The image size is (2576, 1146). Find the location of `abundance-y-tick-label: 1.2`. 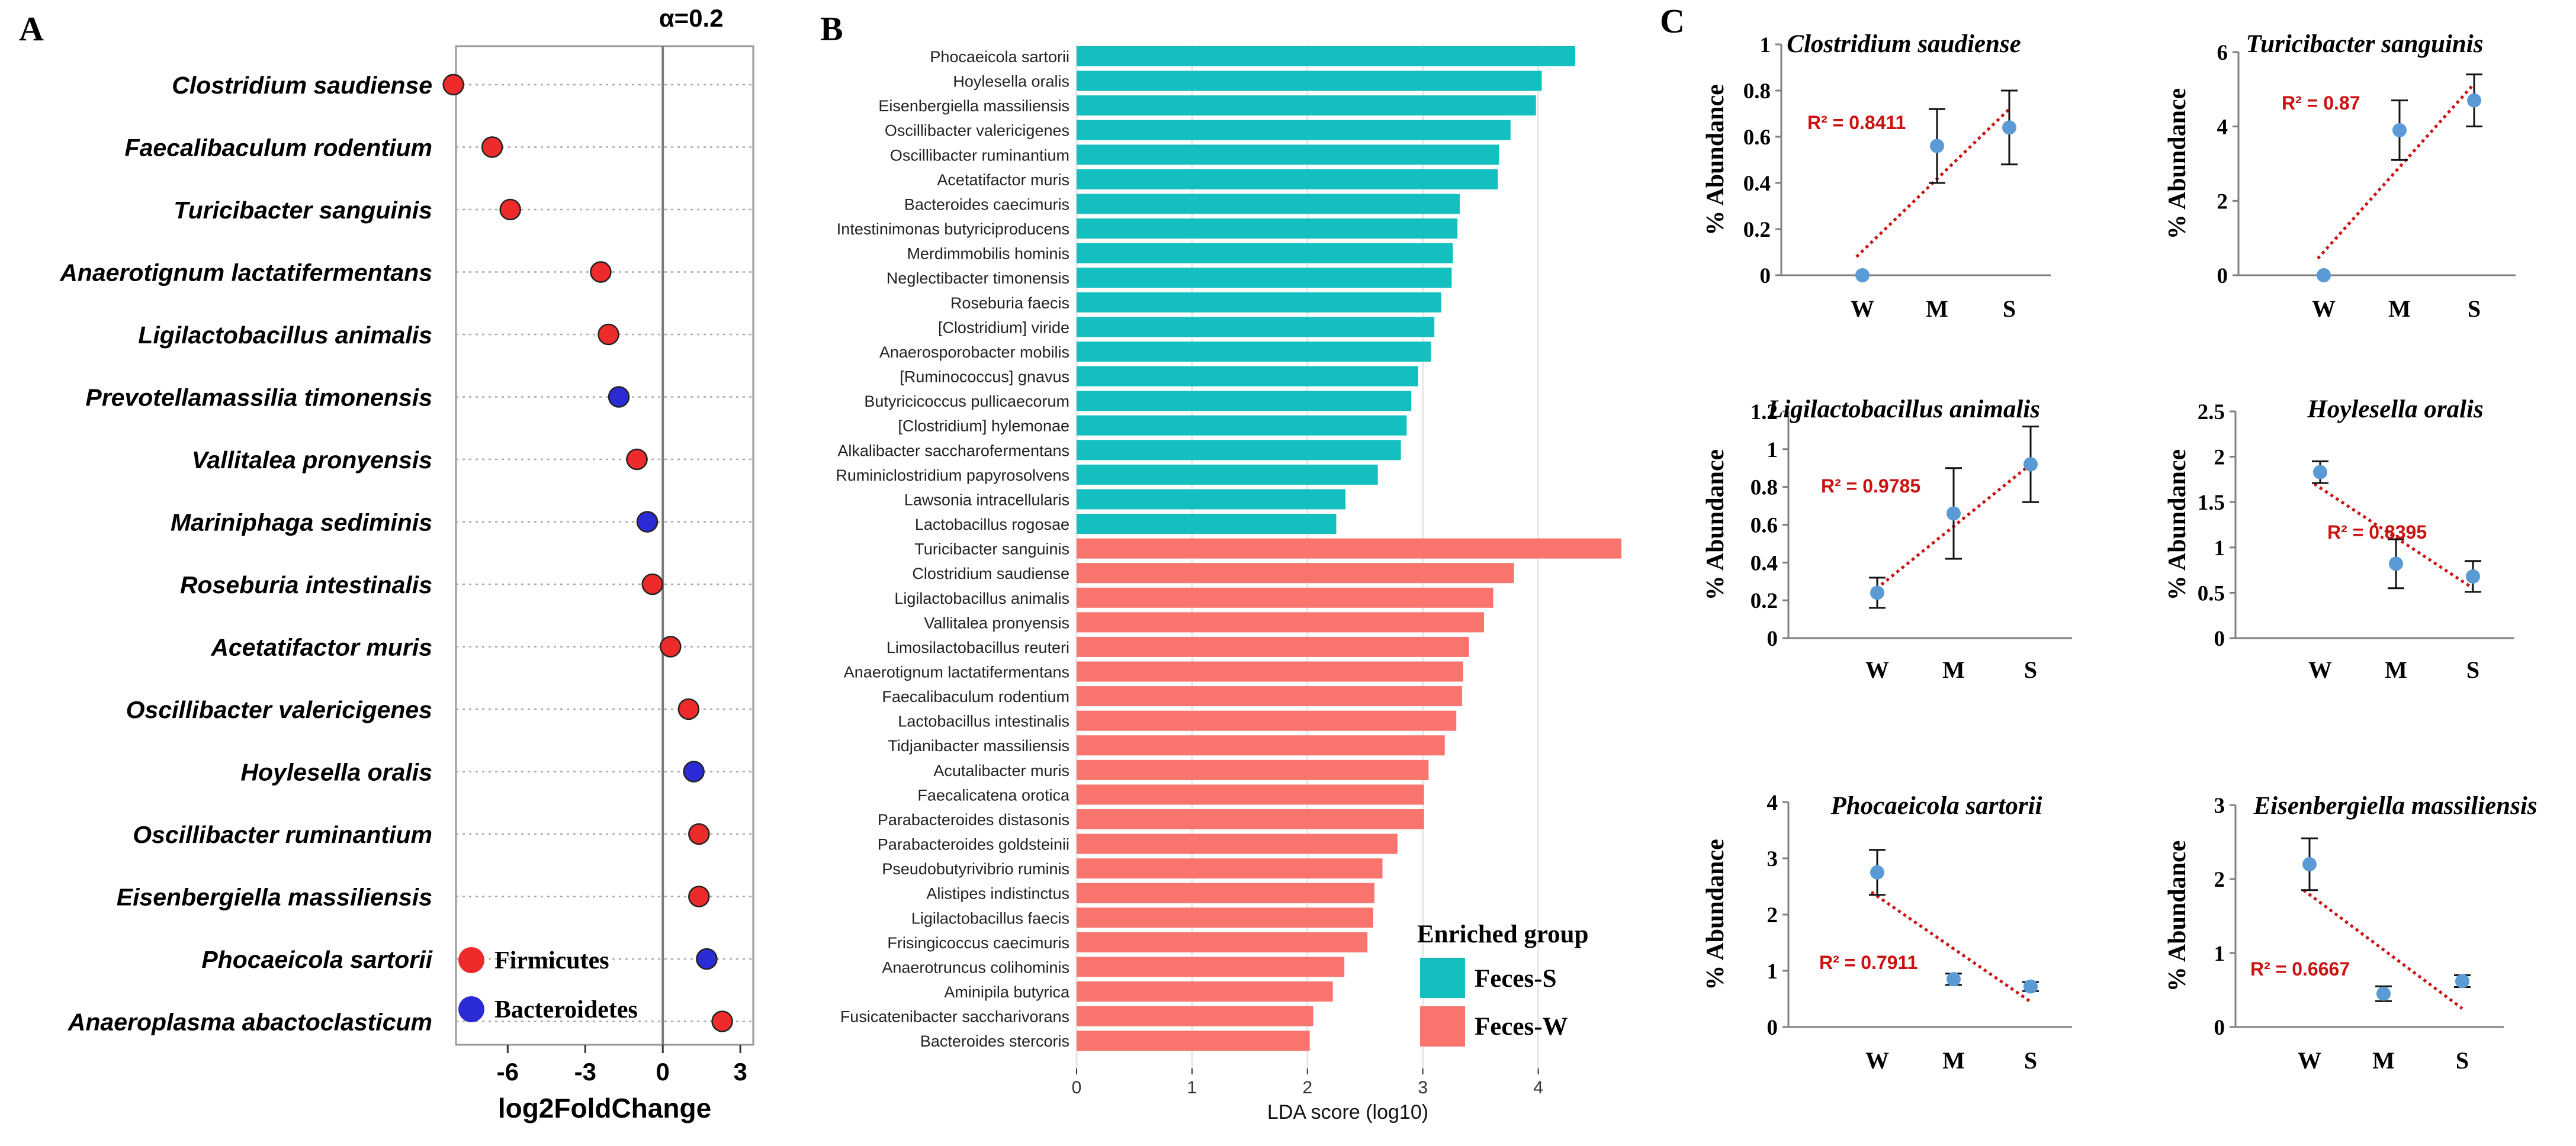

abundance-y-tick-label: 1.2 is located at coordinates (1764, 412).